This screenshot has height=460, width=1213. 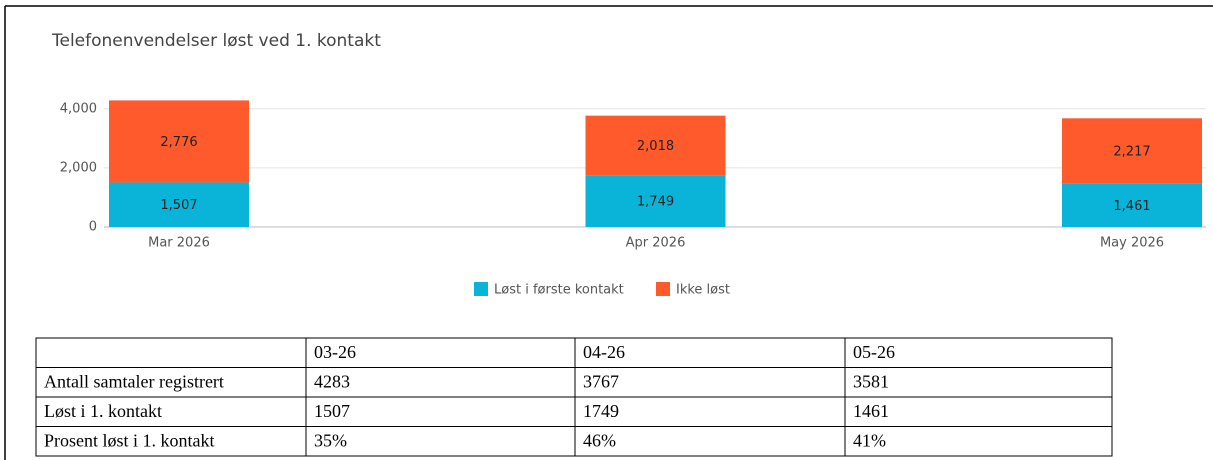 I want to click on table-row-label: Prosent løst i 1. kontakt, so click(x=129, y=440).